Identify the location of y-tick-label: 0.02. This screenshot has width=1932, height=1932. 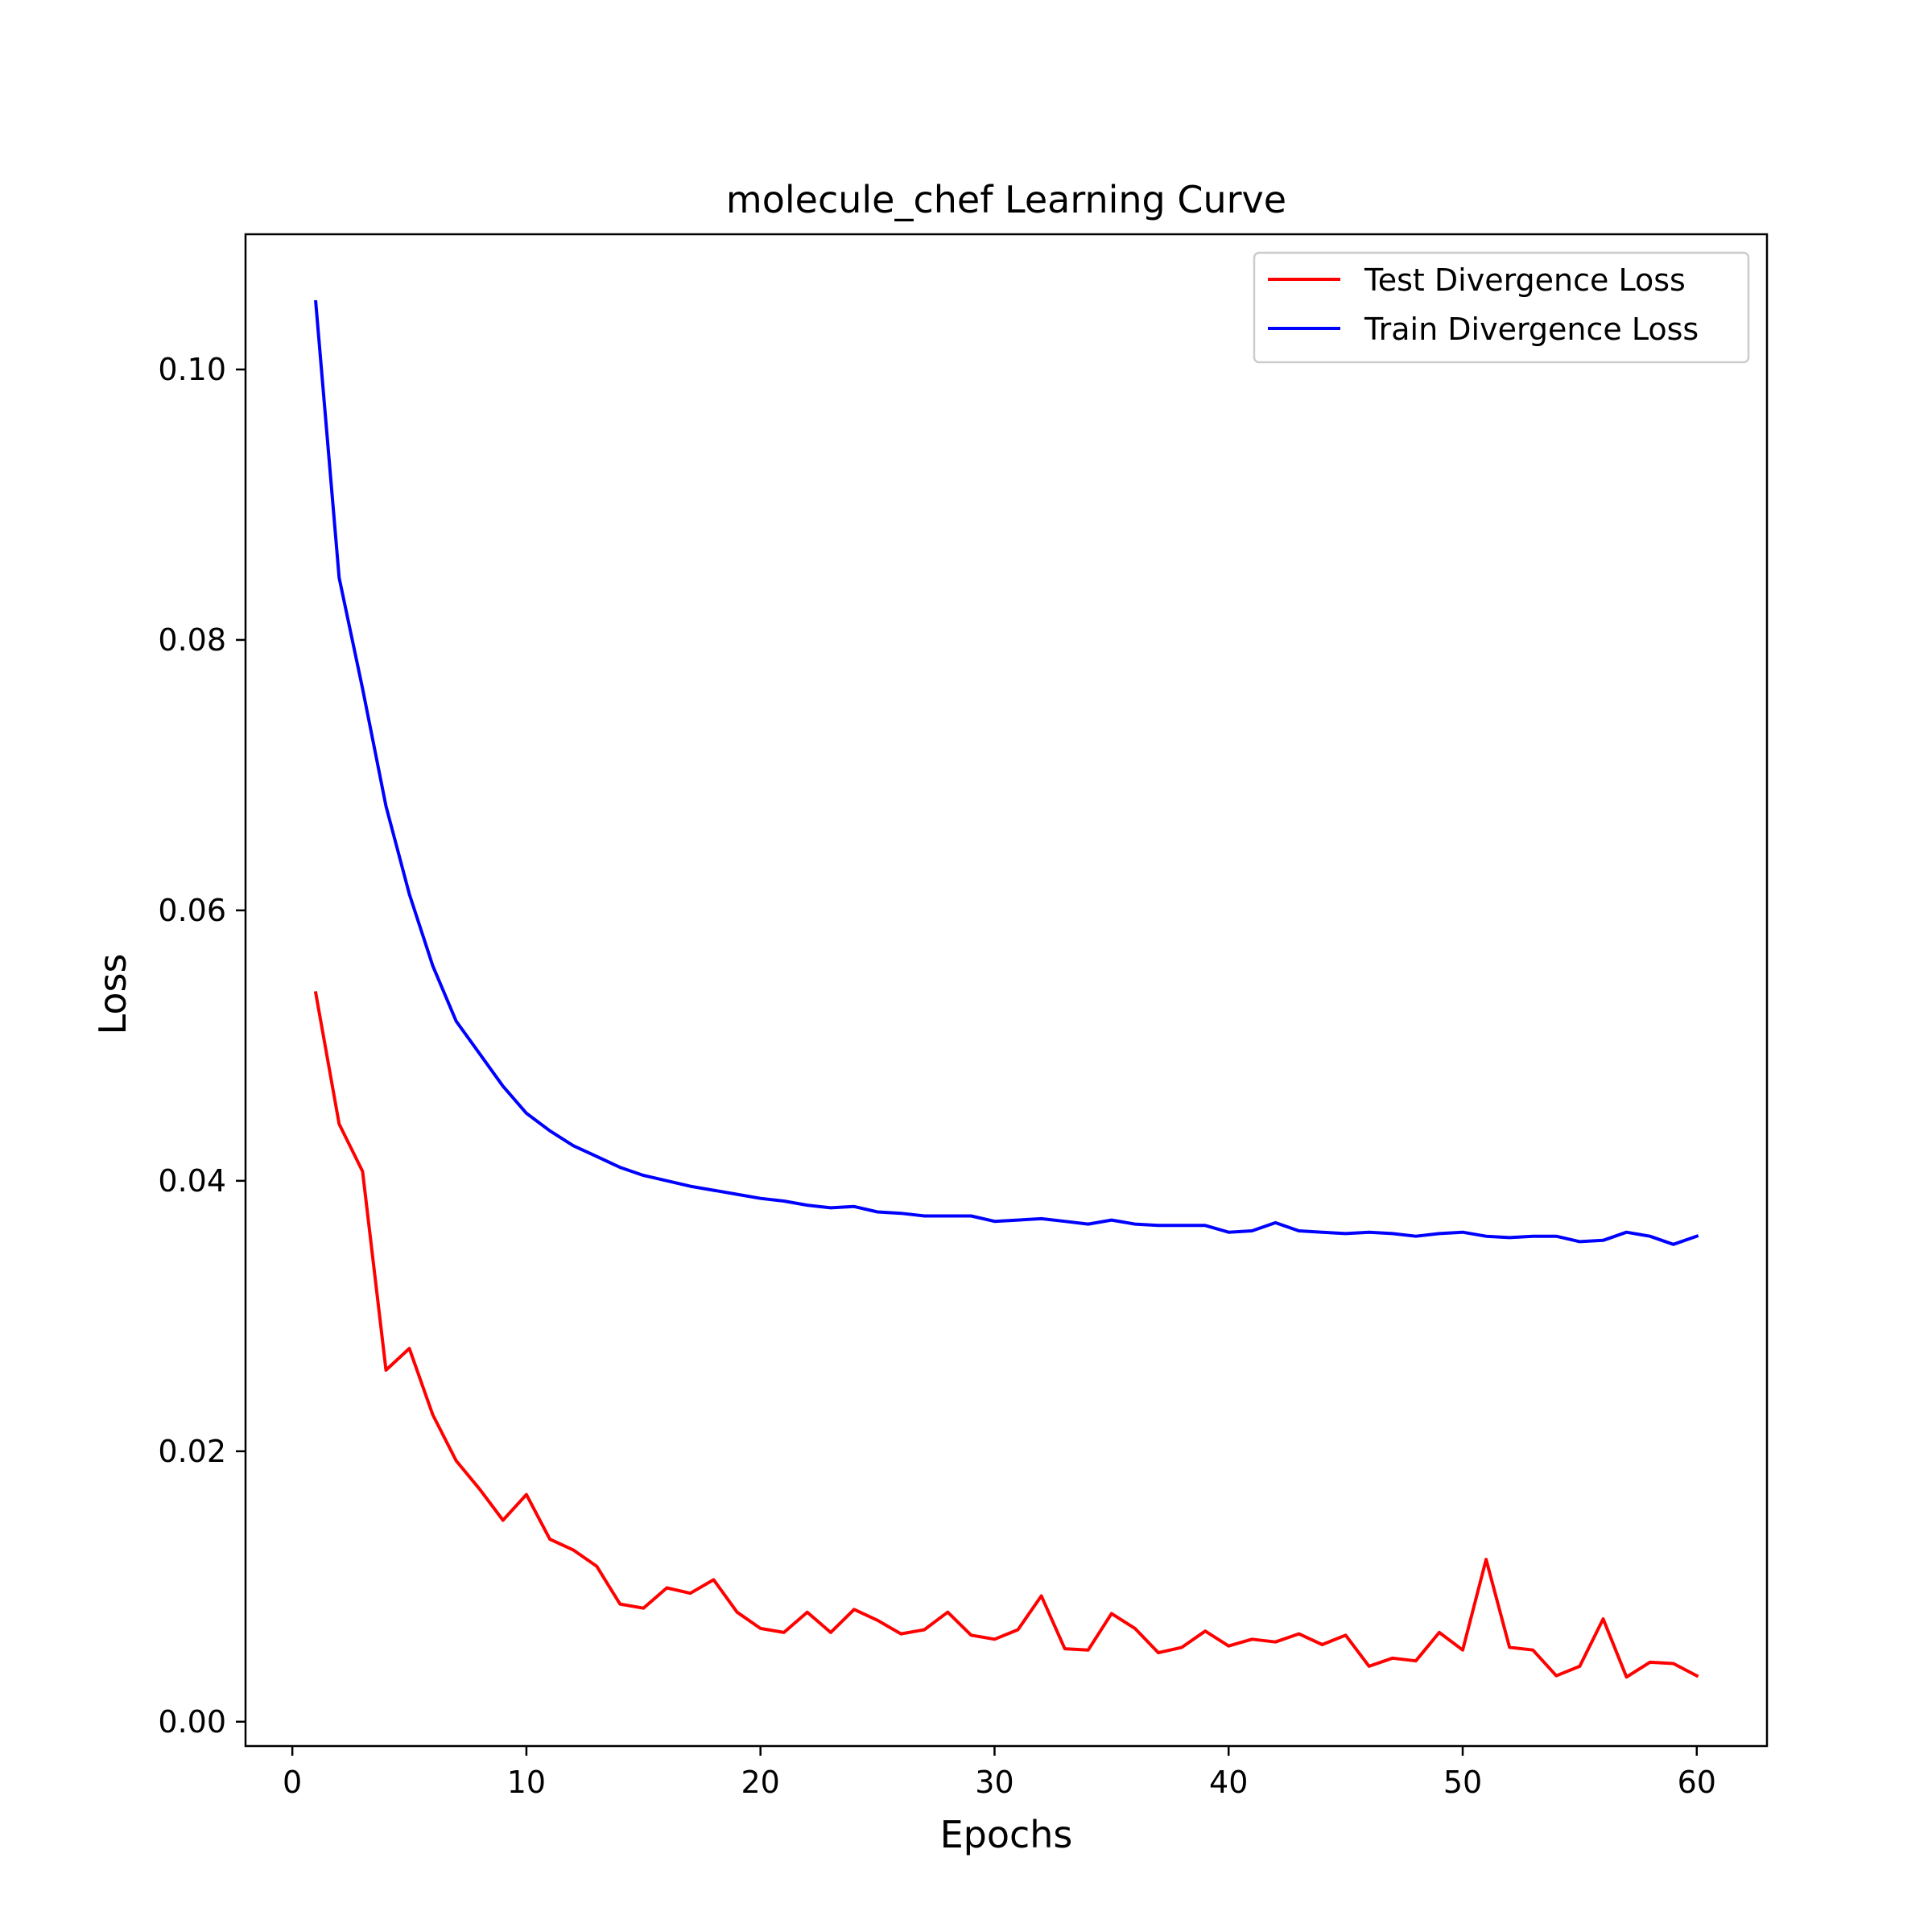
(192, 1451).